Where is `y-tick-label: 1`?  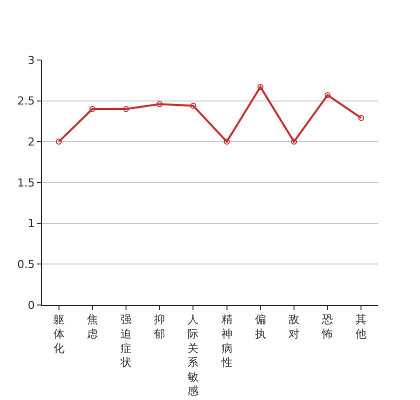
y-tick-label: 1 is located at coordinates (31, 223).